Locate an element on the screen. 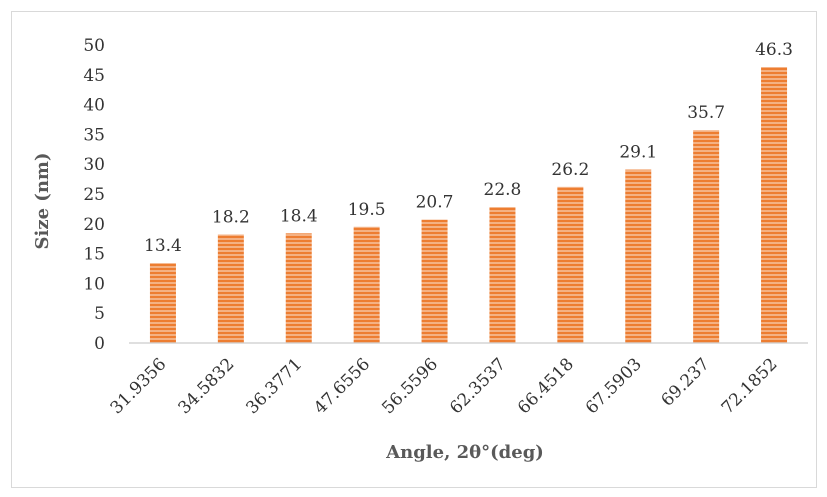 Image resolution: width=827 pixels, height=497 pixels. x-tick-label: 34.5832 is located at coordinates (207, 386).